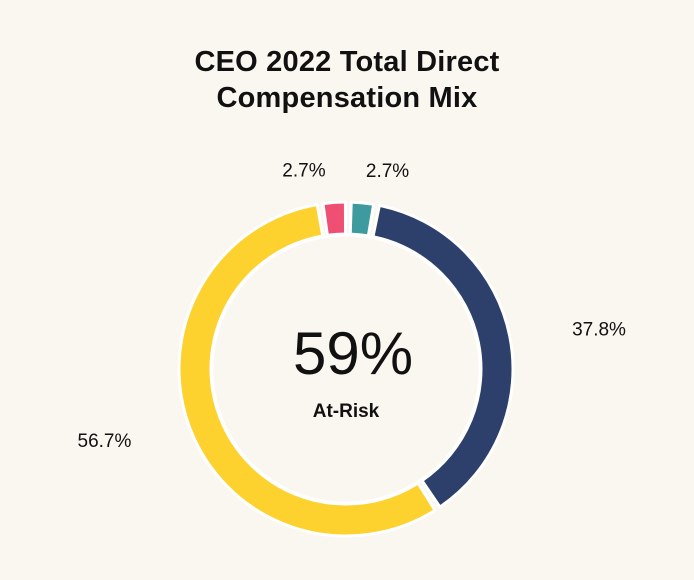  I want to click on slice-label-0: 2.7%, so click(387, 171).